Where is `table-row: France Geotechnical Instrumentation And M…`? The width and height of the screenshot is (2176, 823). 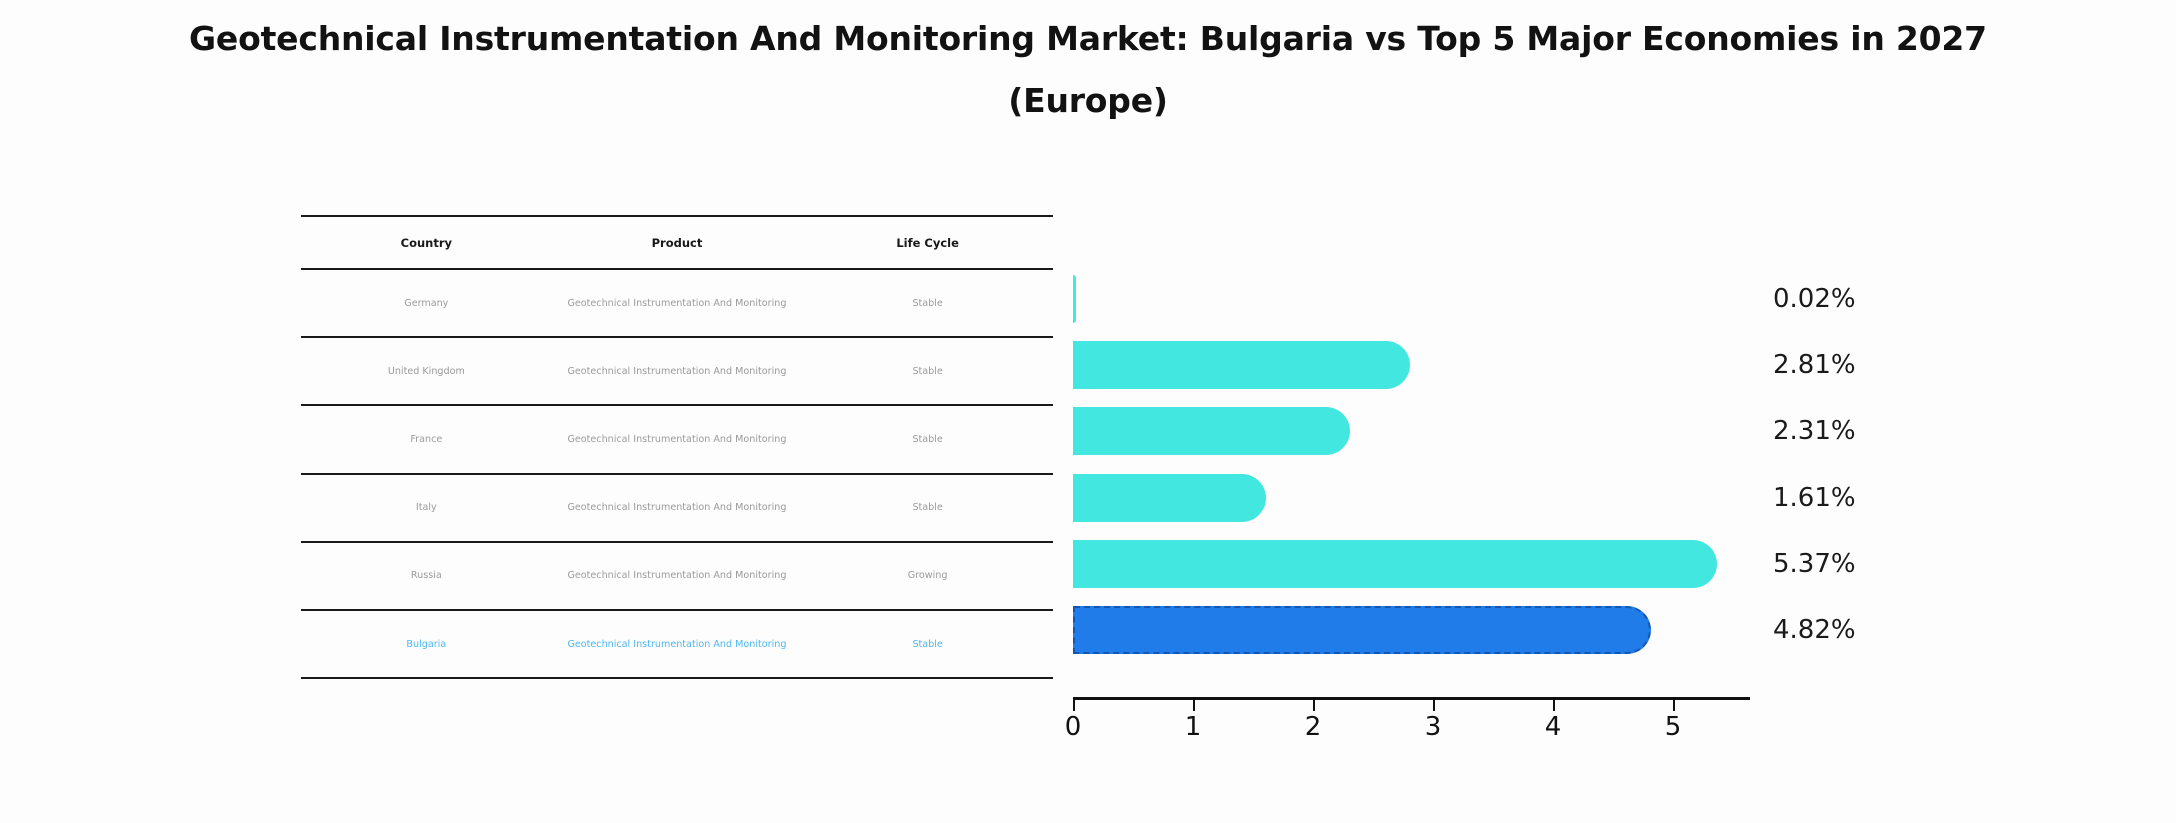
table-row: France Geotechnical Instrumentation And M… is located at coordinates (677, 440).